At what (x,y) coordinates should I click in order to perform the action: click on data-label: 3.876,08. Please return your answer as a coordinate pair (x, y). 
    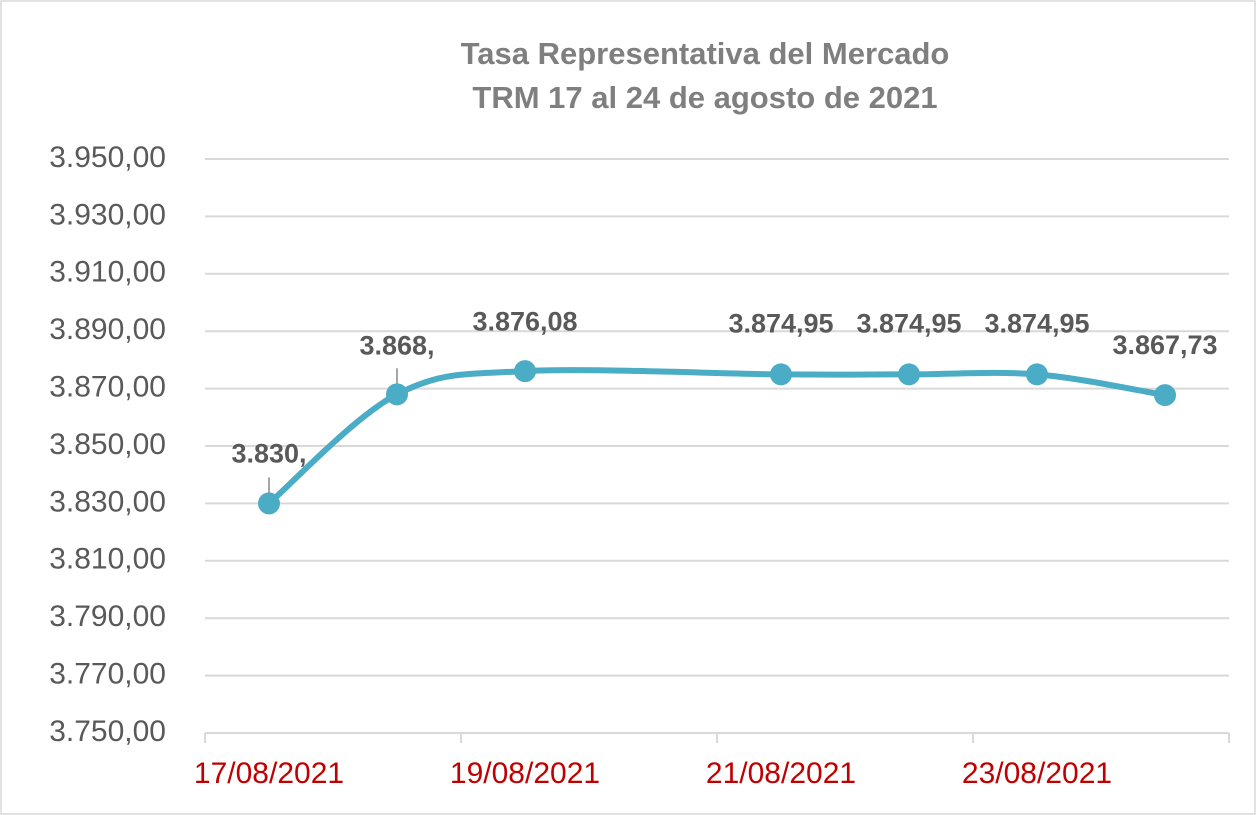
    Looking at the image, I should click on (524, 321).